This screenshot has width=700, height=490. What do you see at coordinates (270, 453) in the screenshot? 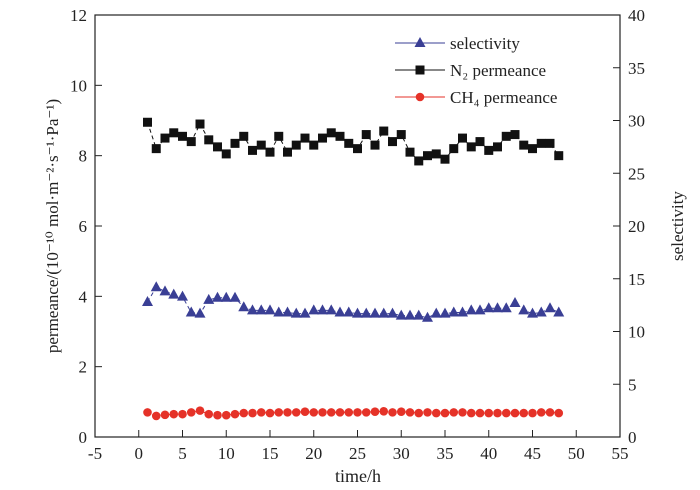
I see `x-tick-label: 15` at bounding box center [270, 453].